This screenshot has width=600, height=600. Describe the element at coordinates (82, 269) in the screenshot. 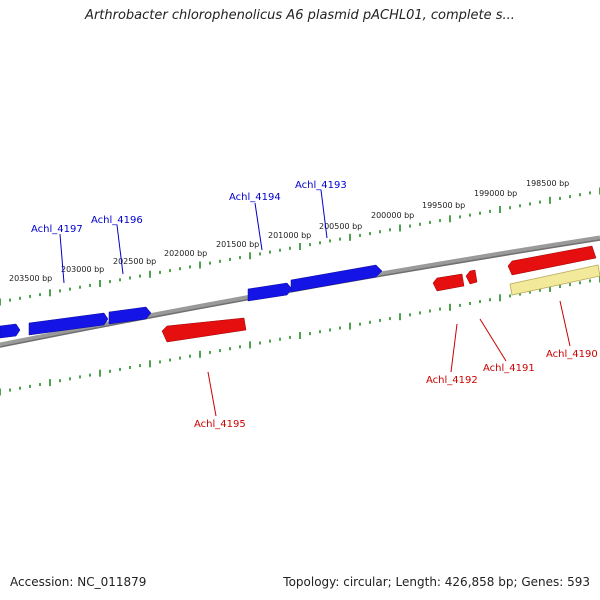

I see `bp-tick-label: 203000 bp` at that location.